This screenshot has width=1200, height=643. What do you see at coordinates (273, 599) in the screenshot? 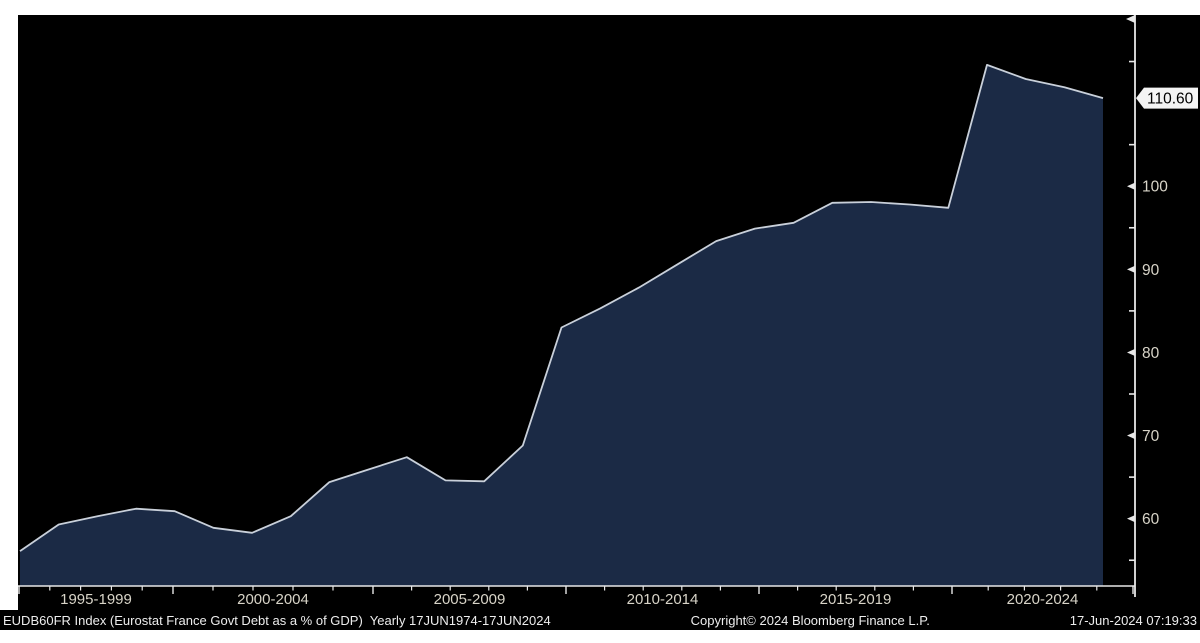
I see `x-period-label: 2000-2004` at bounding box center [273, 599].